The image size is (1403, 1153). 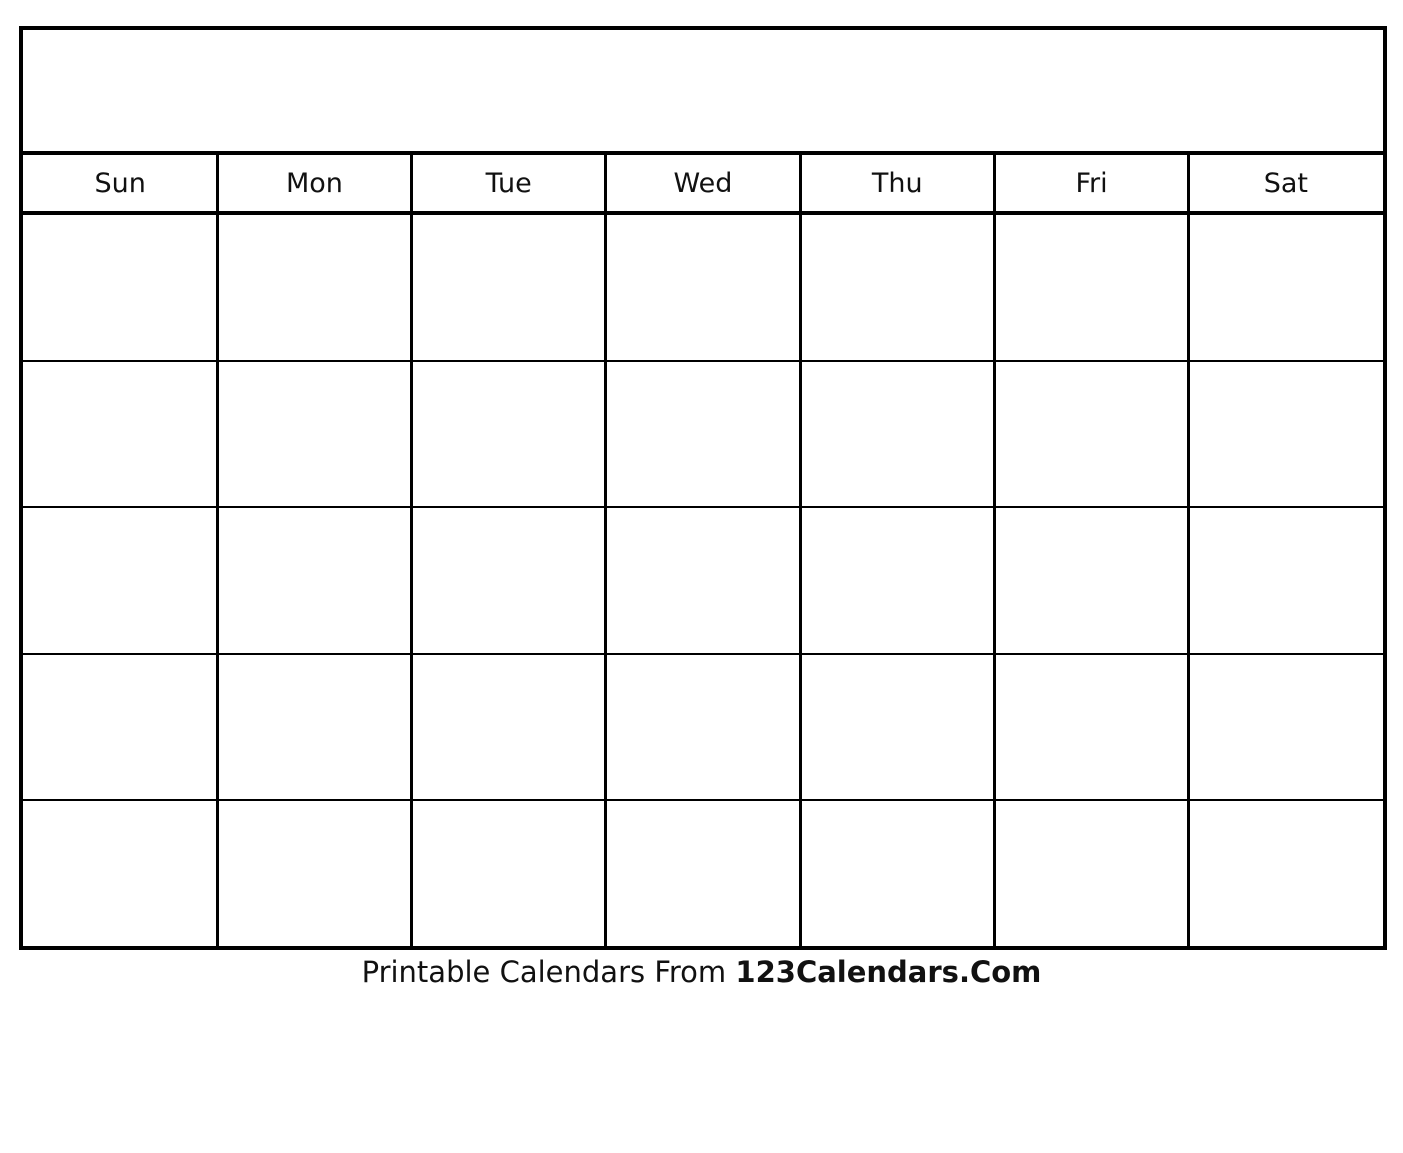 What do you see at coordinates (1091, 183) in the screenshot?
I see `day-header-fri: Fri` at bounding box center [1091, 183].